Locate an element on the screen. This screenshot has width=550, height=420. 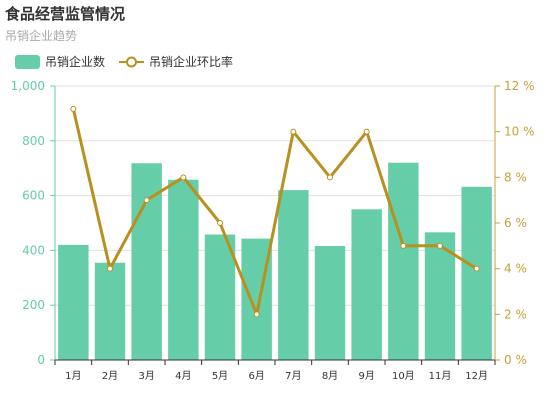
x-axis-tick-label: 6月 is located at coordinates (256, 376).